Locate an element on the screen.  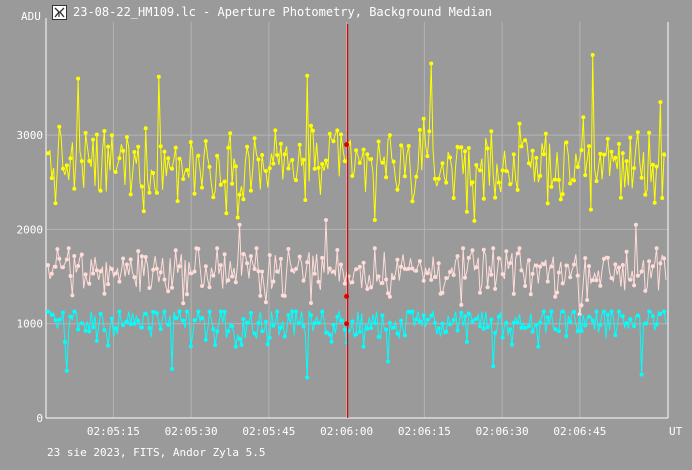
x-tick-label-5: 02:06:30 is located at coordinates (502, 431).